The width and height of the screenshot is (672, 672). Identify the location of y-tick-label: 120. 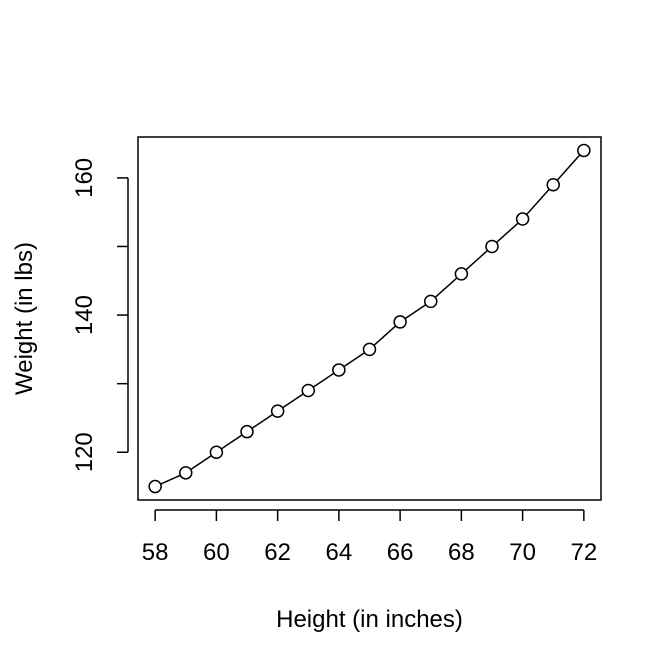
(84, 452).